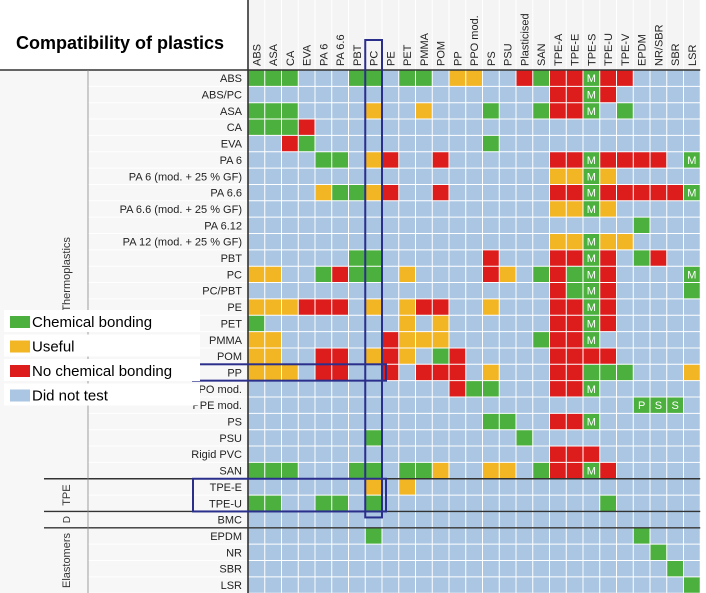 The image size is (706, 593). What do you see at coordinates (675, 552) in the screenshot?
I see `cell-nr-sbr` at bounding box center [675, 552].